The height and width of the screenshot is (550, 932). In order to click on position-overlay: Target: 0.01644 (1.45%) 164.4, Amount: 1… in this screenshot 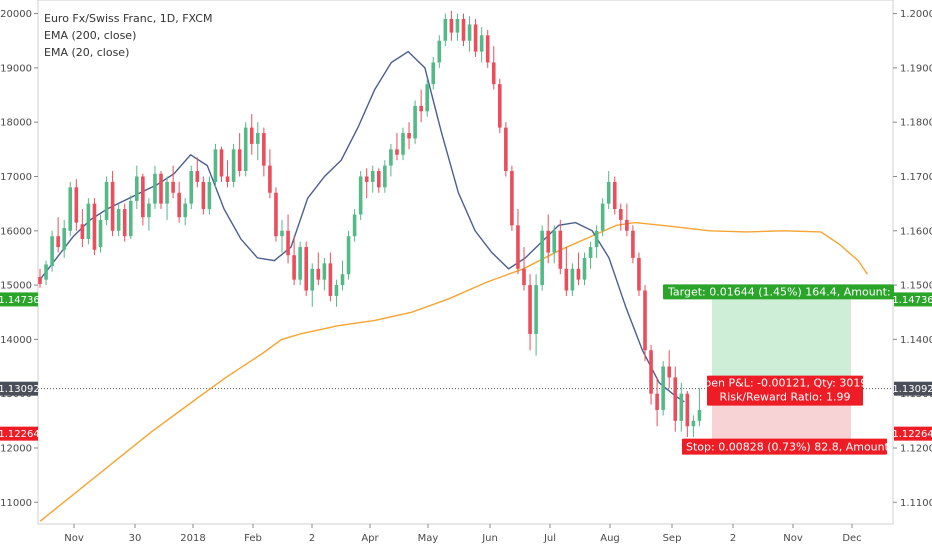, I will do `click(797, 369)`.